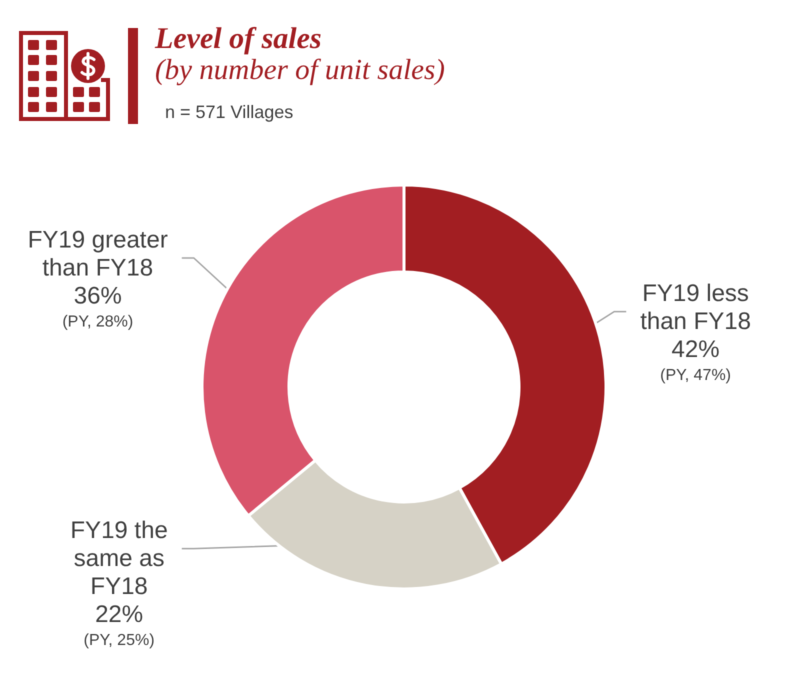 Image resolution: width=811 pixels, height=673 pixels. I want to click on data-label: 22%, so click(119, 614).